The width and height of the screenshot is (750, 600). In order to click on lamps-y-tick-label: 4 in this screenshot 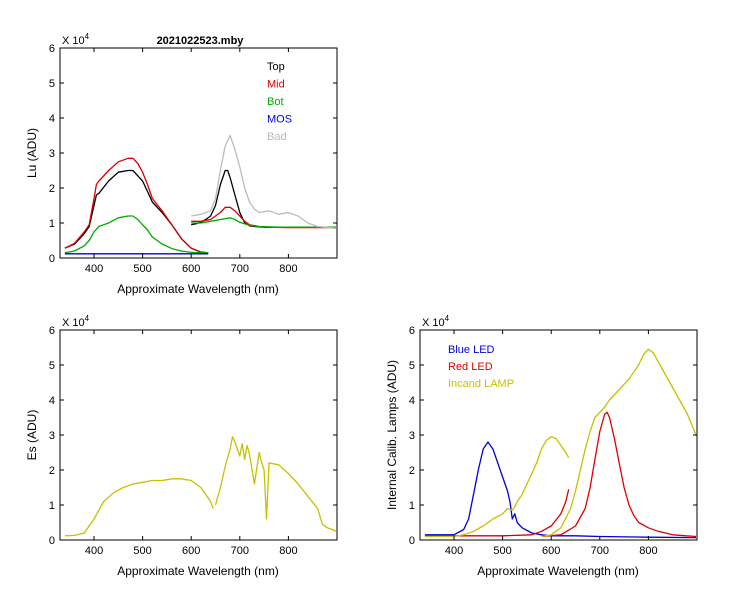, I will do `click(412, 401)`.